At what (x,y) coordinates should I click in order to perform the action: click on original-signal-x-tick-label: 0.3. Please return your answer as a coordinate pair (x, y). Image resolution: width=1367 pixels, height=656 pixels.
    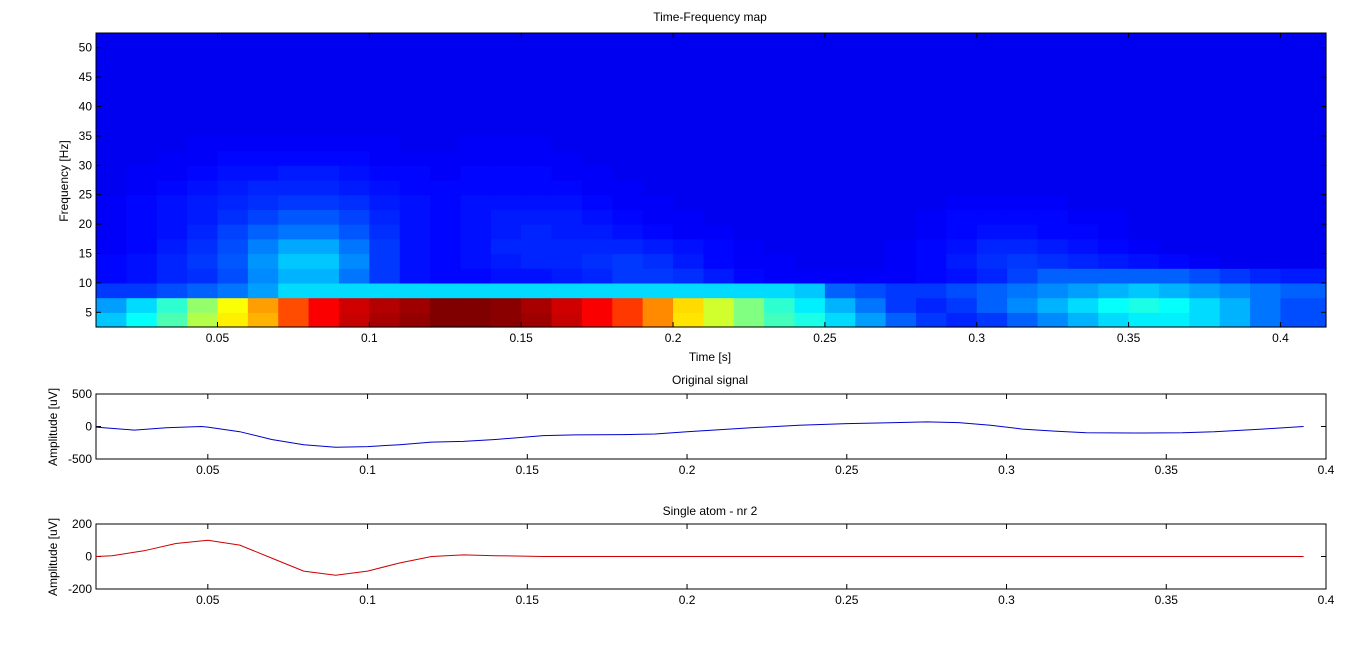
    Looking at the image, I should click on (1006, 470).